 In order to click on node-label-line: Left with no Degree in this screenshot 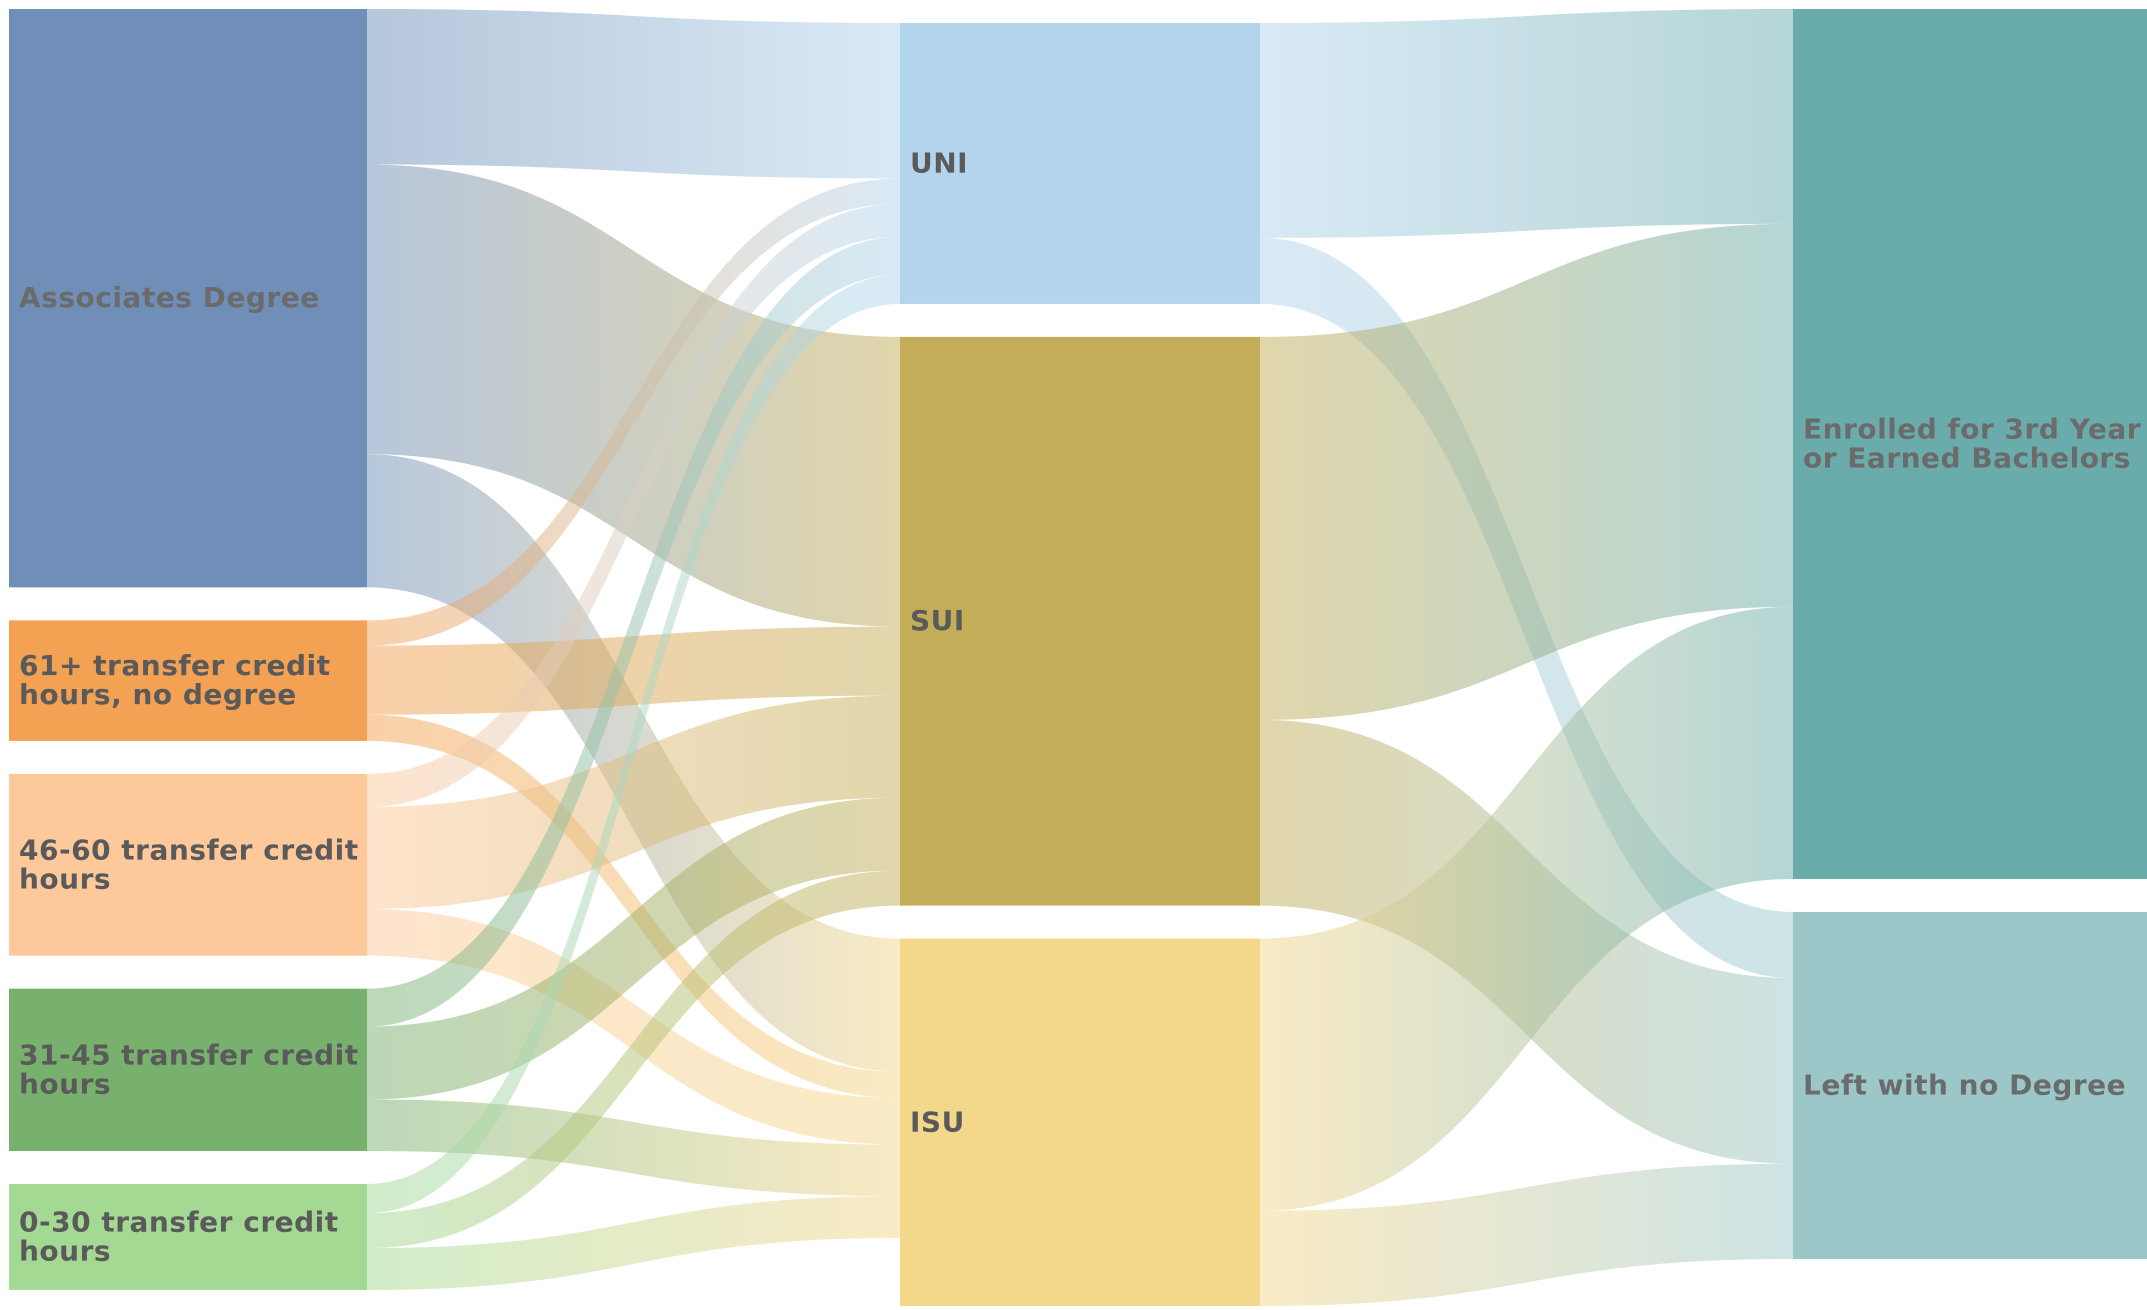, I will do `click(1964, 1084)`.